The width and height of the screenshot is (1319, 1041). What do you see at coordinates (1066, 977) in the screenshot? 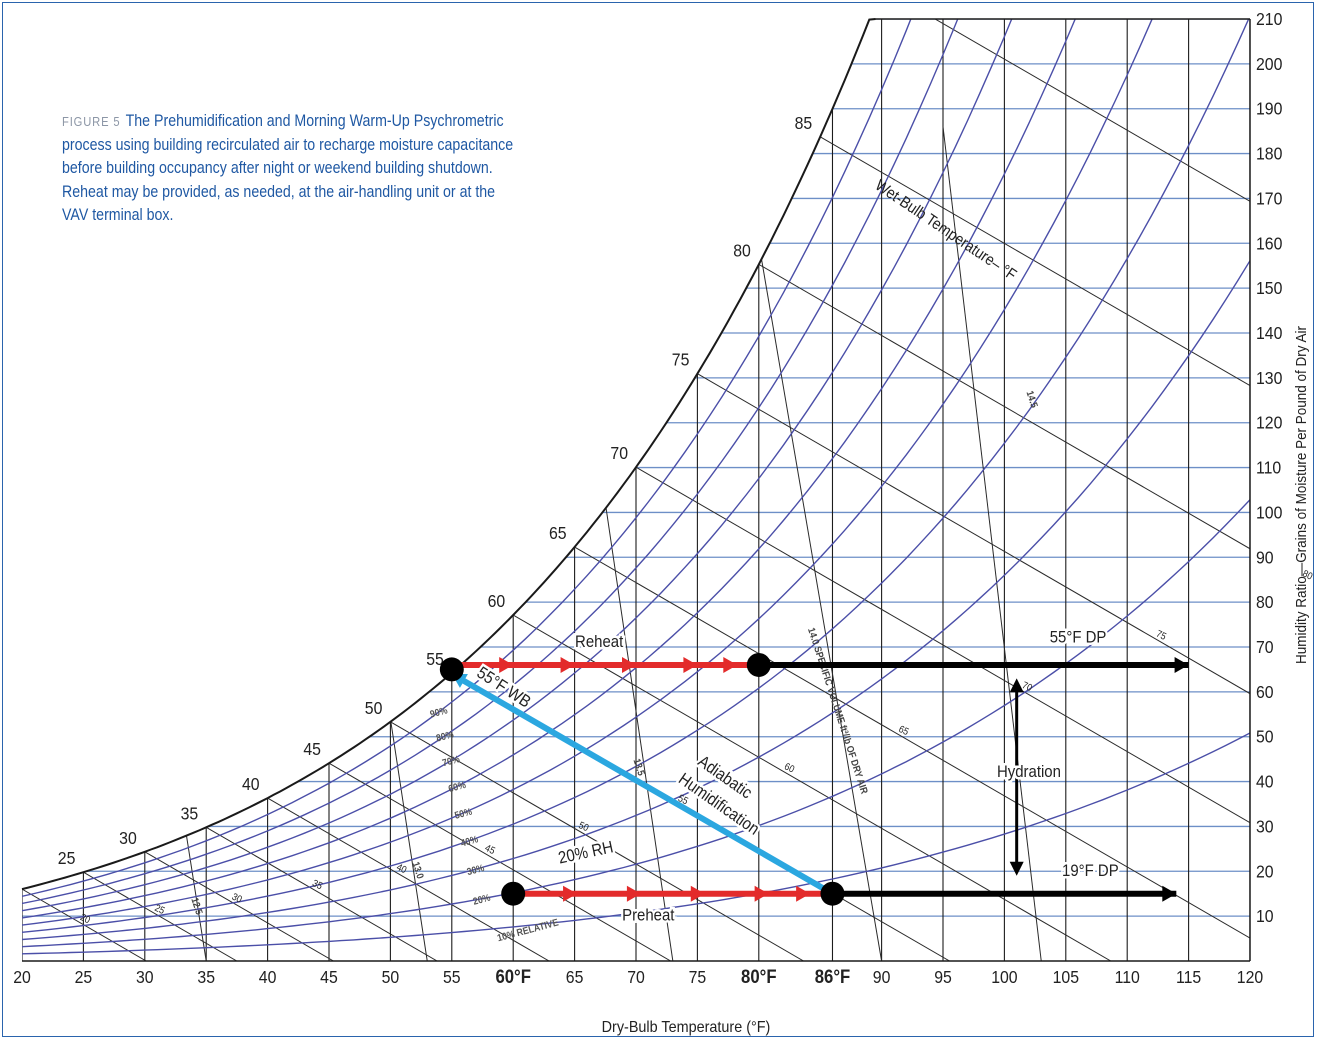
I see `x-tick-label: 105` at bounding box center [1066, 977].